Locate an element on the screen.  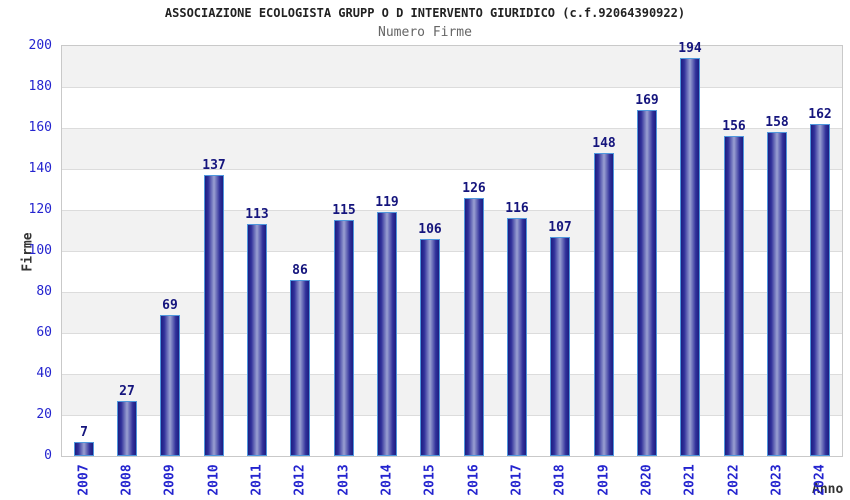
x-tick-label: 2013 is located at coordinates (344, 480).